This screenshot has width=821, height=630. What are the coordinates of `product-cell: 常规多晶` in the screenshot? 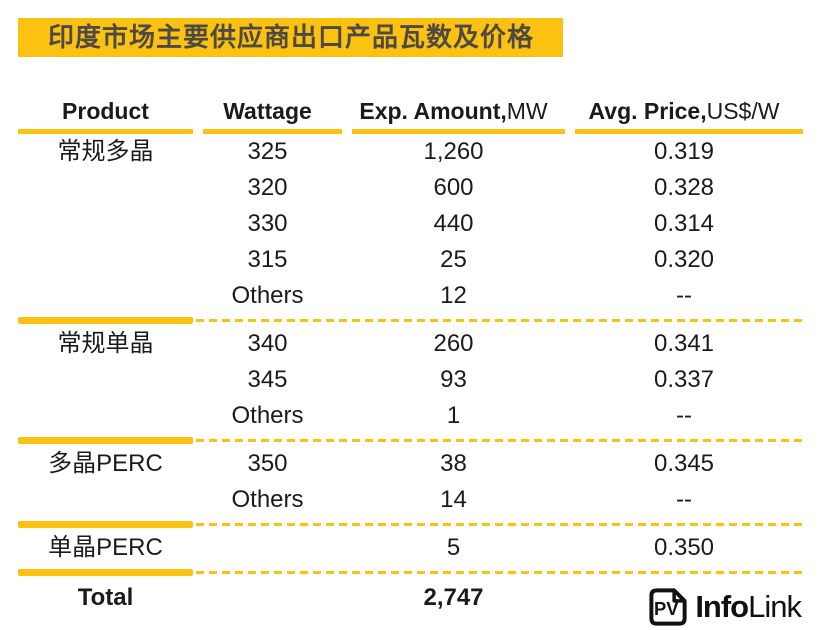 It's located at (105, 151).